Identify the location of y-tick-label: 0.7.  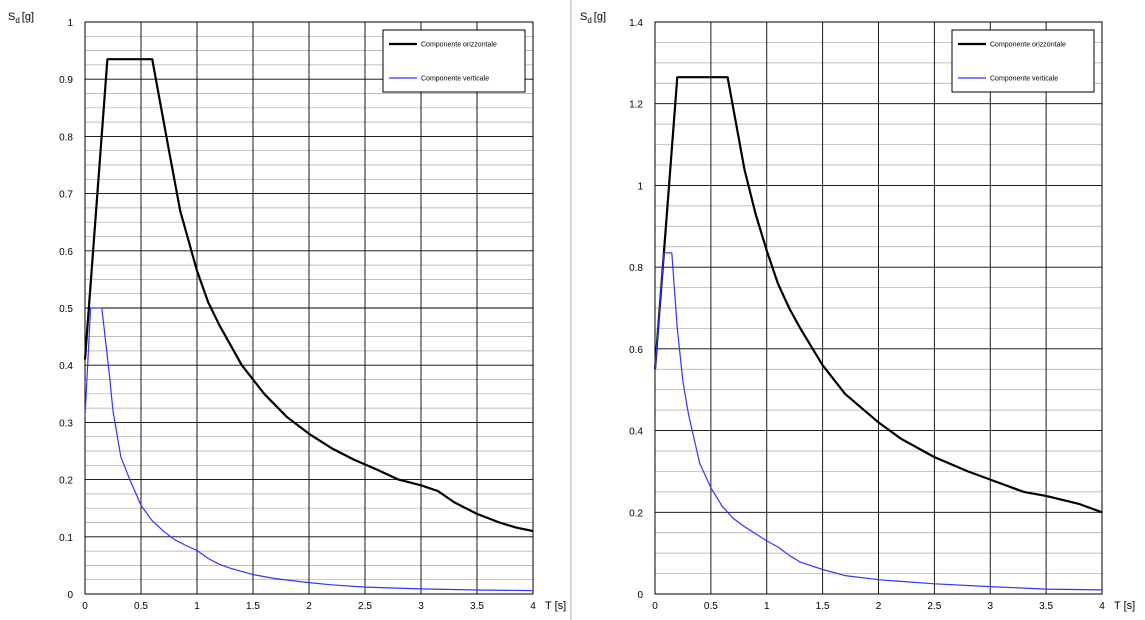
(66, 195).